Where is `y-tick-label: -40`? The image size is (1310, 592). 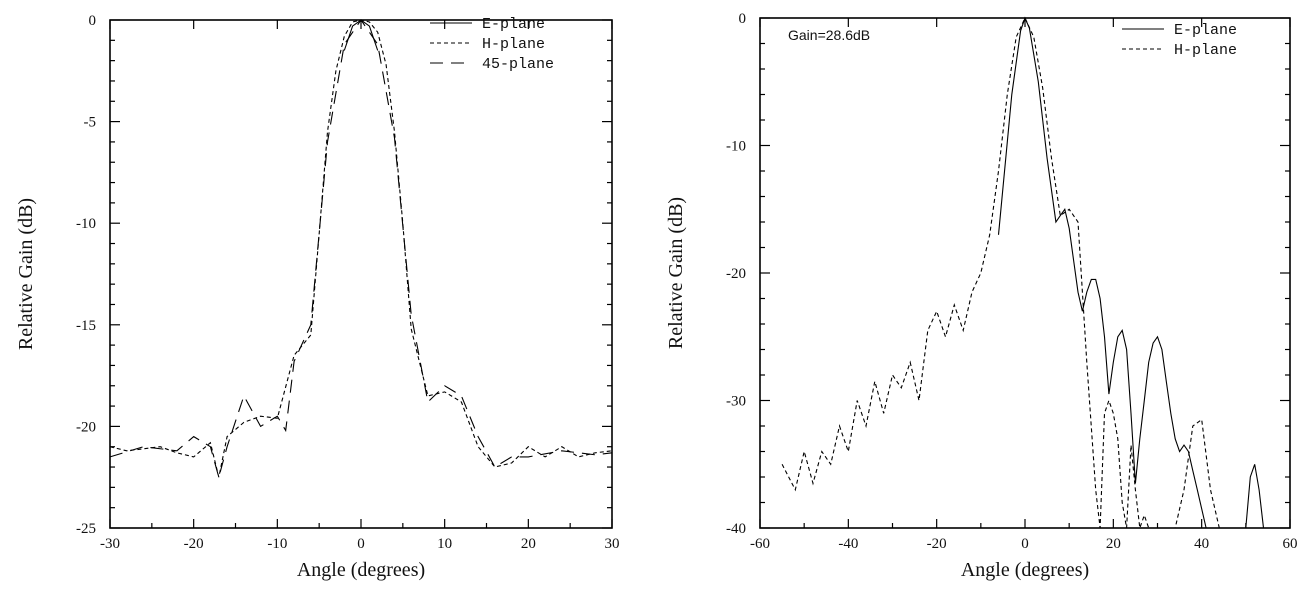
y-tick-label: -40 is located at coordinates (736, 529).